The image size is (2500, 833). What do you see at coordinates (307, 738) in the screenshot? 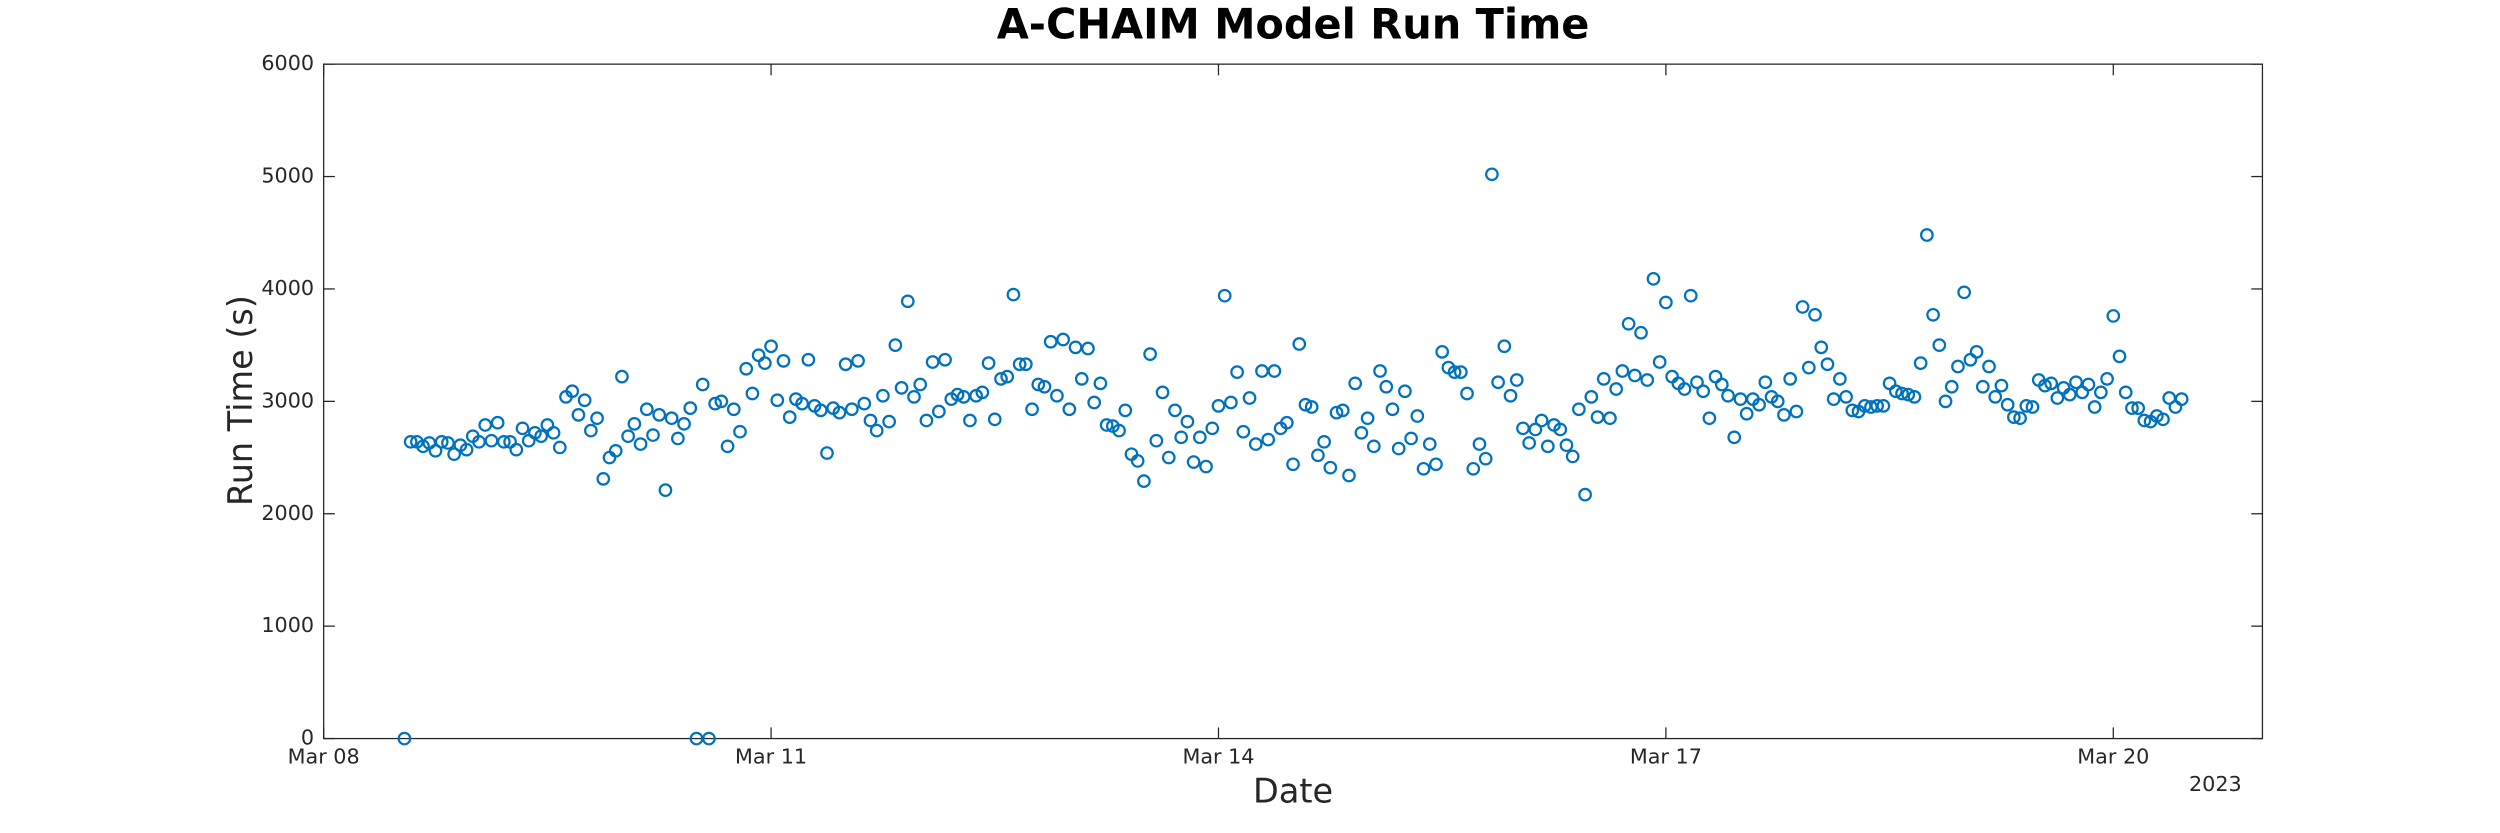
I see `y-tick-label: 0` at bounding box center [307, 738].